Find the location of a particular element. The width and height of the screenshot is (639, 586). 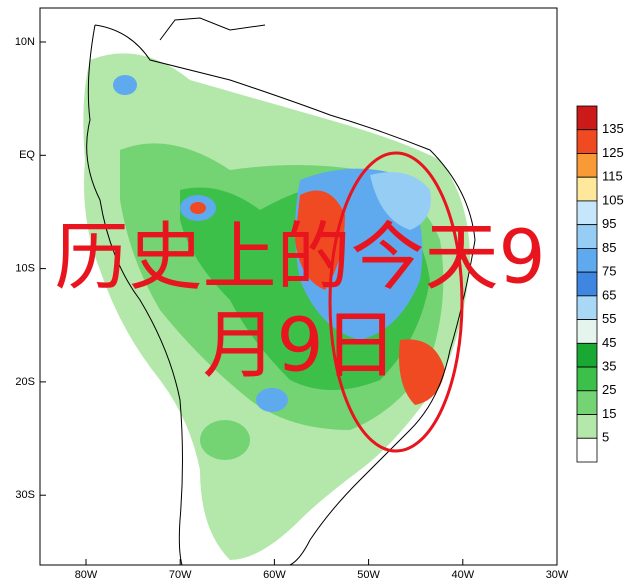

colorbar-label: 75 is located at coordinates (609, 271).